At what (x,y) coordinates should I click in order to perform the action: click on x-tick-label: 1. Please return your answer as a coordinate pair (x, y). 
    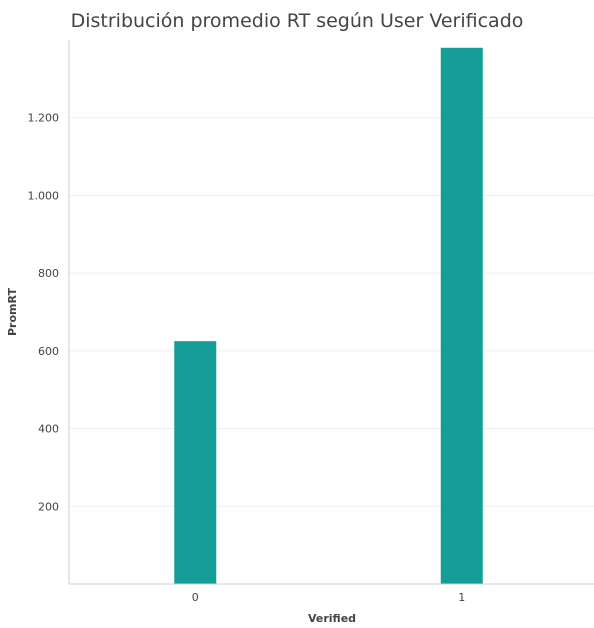
    Looking at the image, I should click on (461, 597).